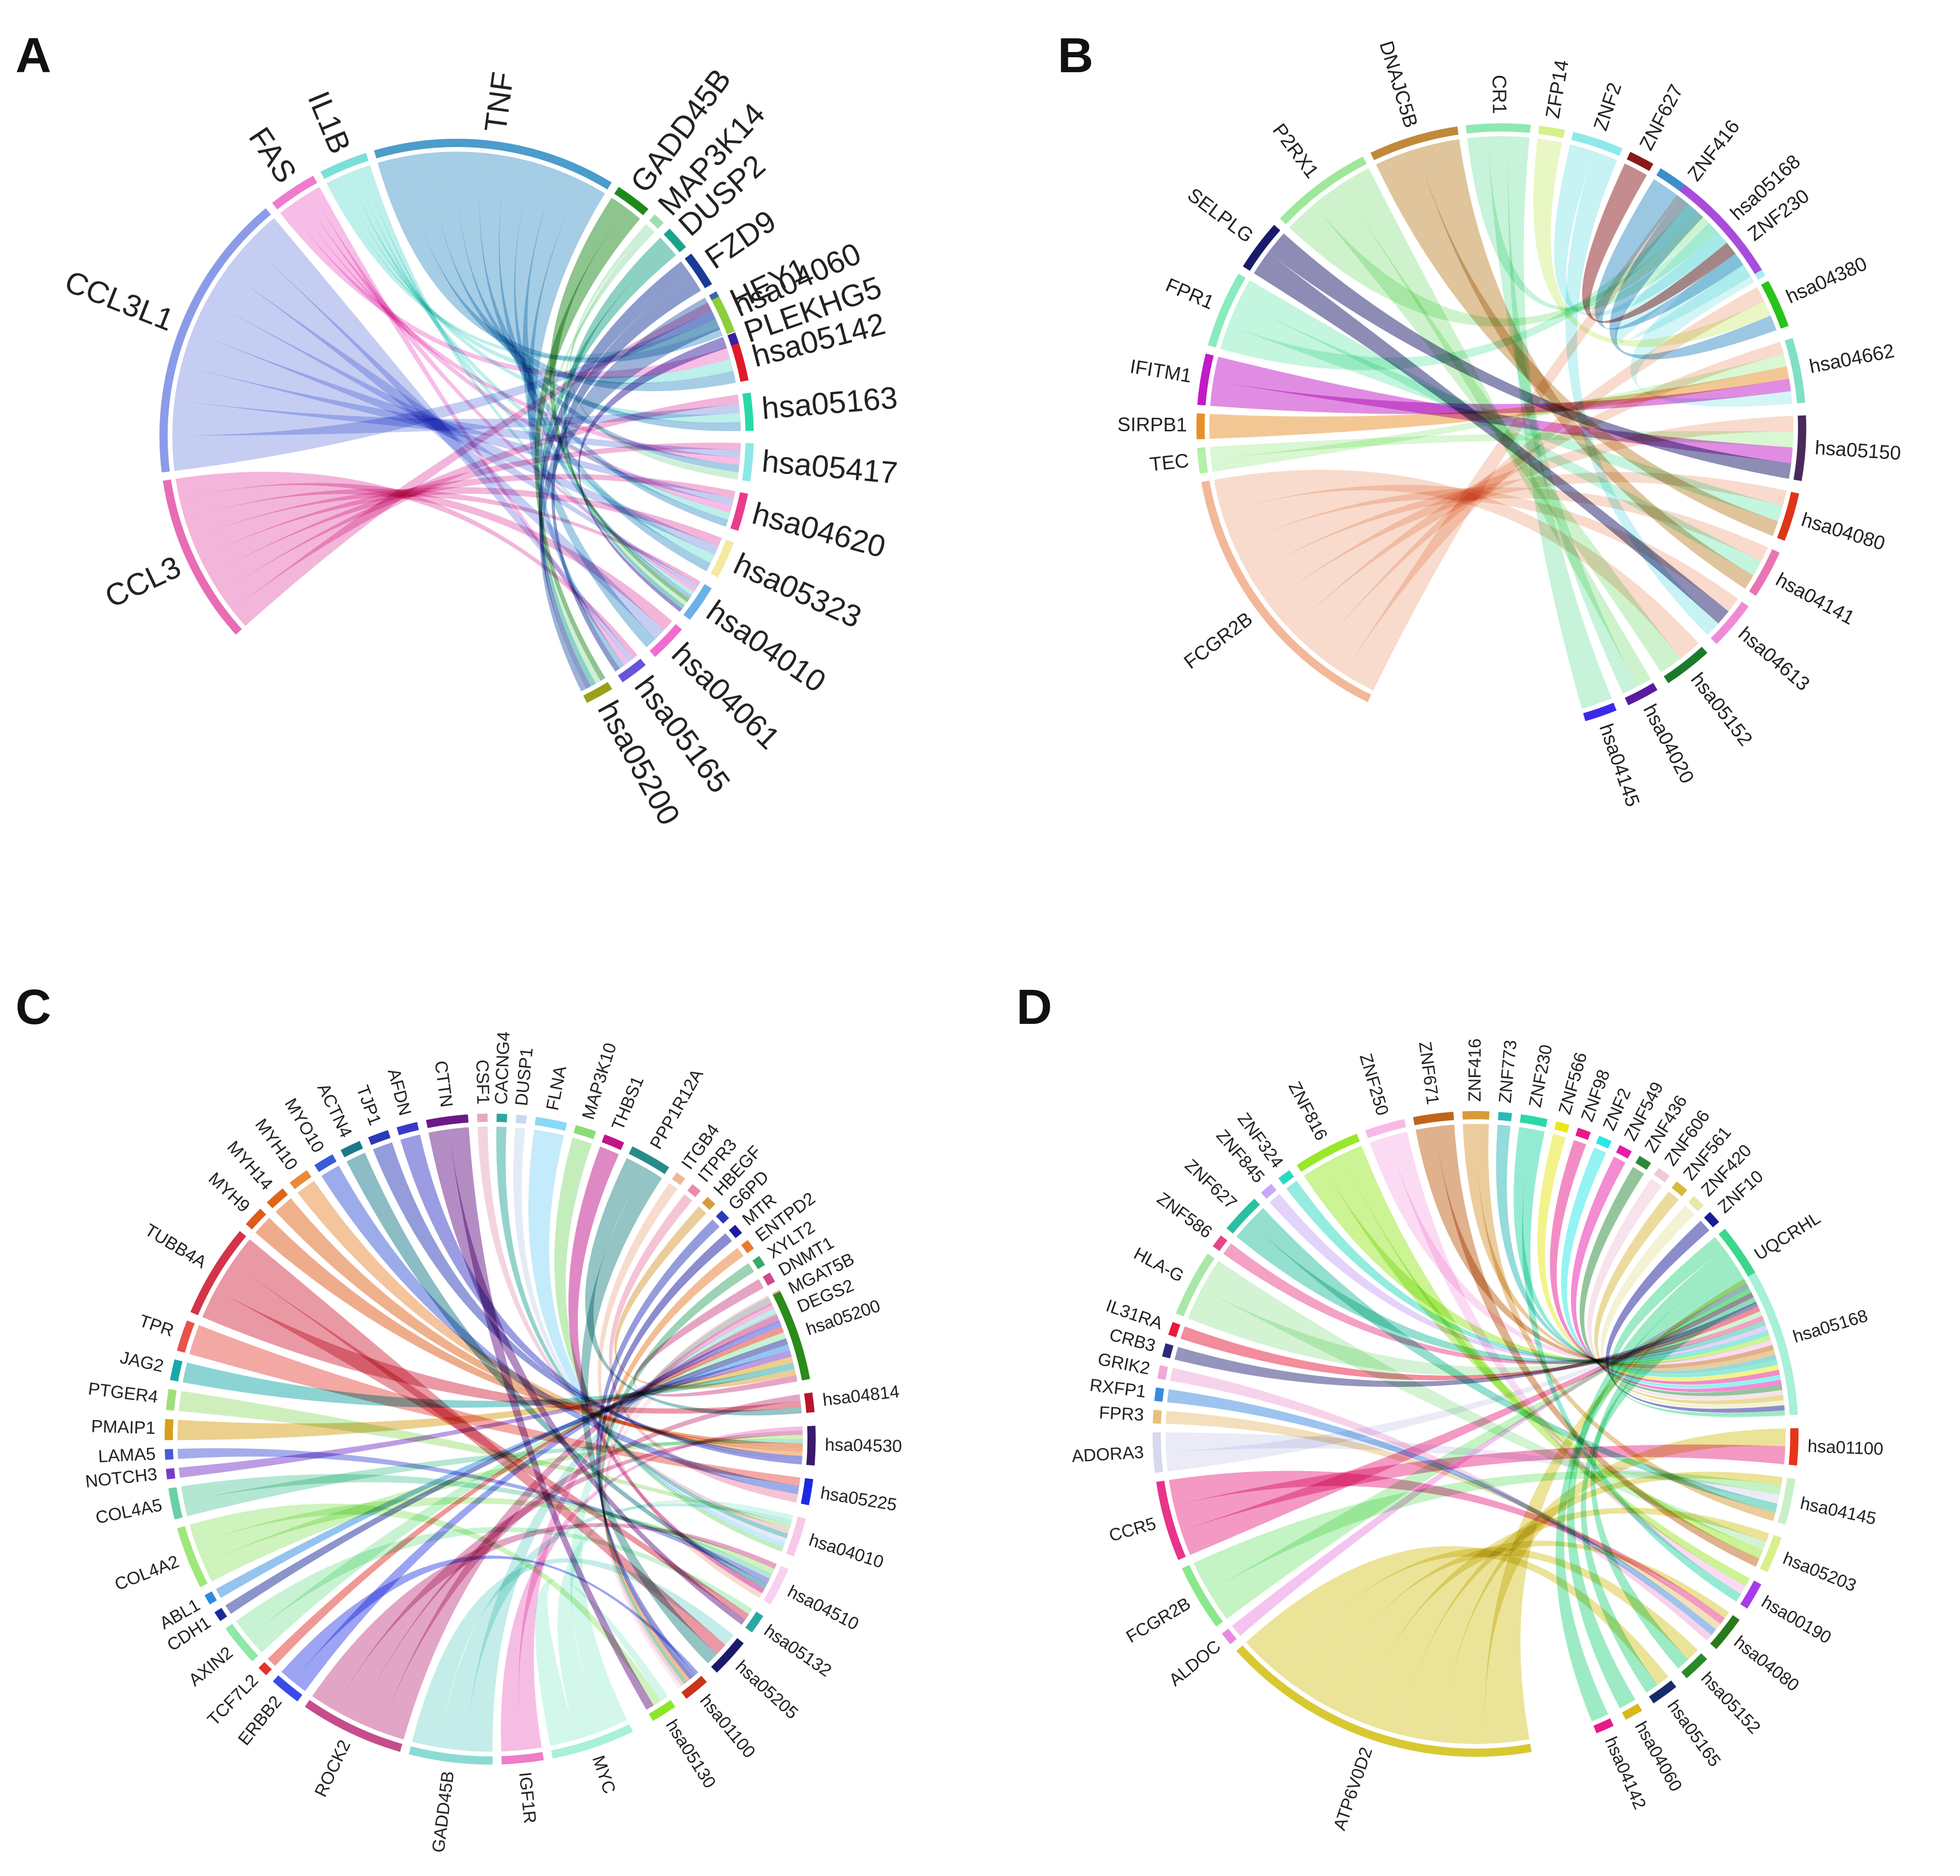  Describe the element at coordinates (211, 1598) in the screenshot. I see `panel-c-gene-arc-abl1` at that location.